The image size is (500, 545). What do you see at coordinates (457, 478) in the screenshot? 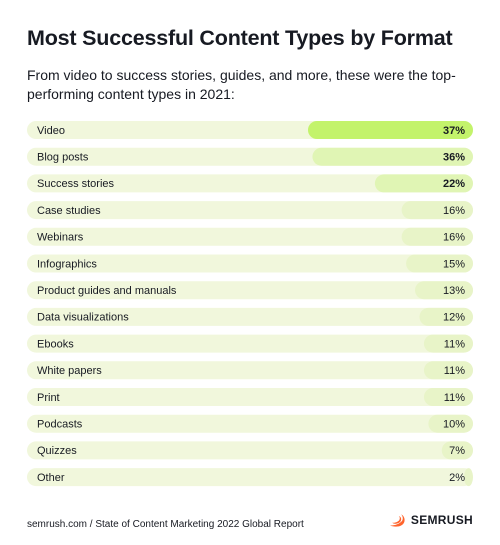
I see `data-label: 2%` at bounding box center [457, 478].